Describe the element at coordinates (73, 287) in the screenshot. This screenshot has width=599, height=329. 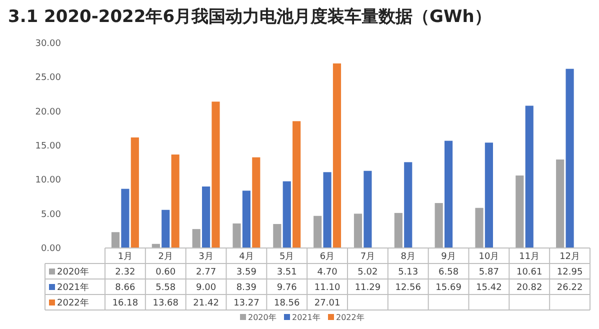
I see `legend-label: 2021年` at that location.